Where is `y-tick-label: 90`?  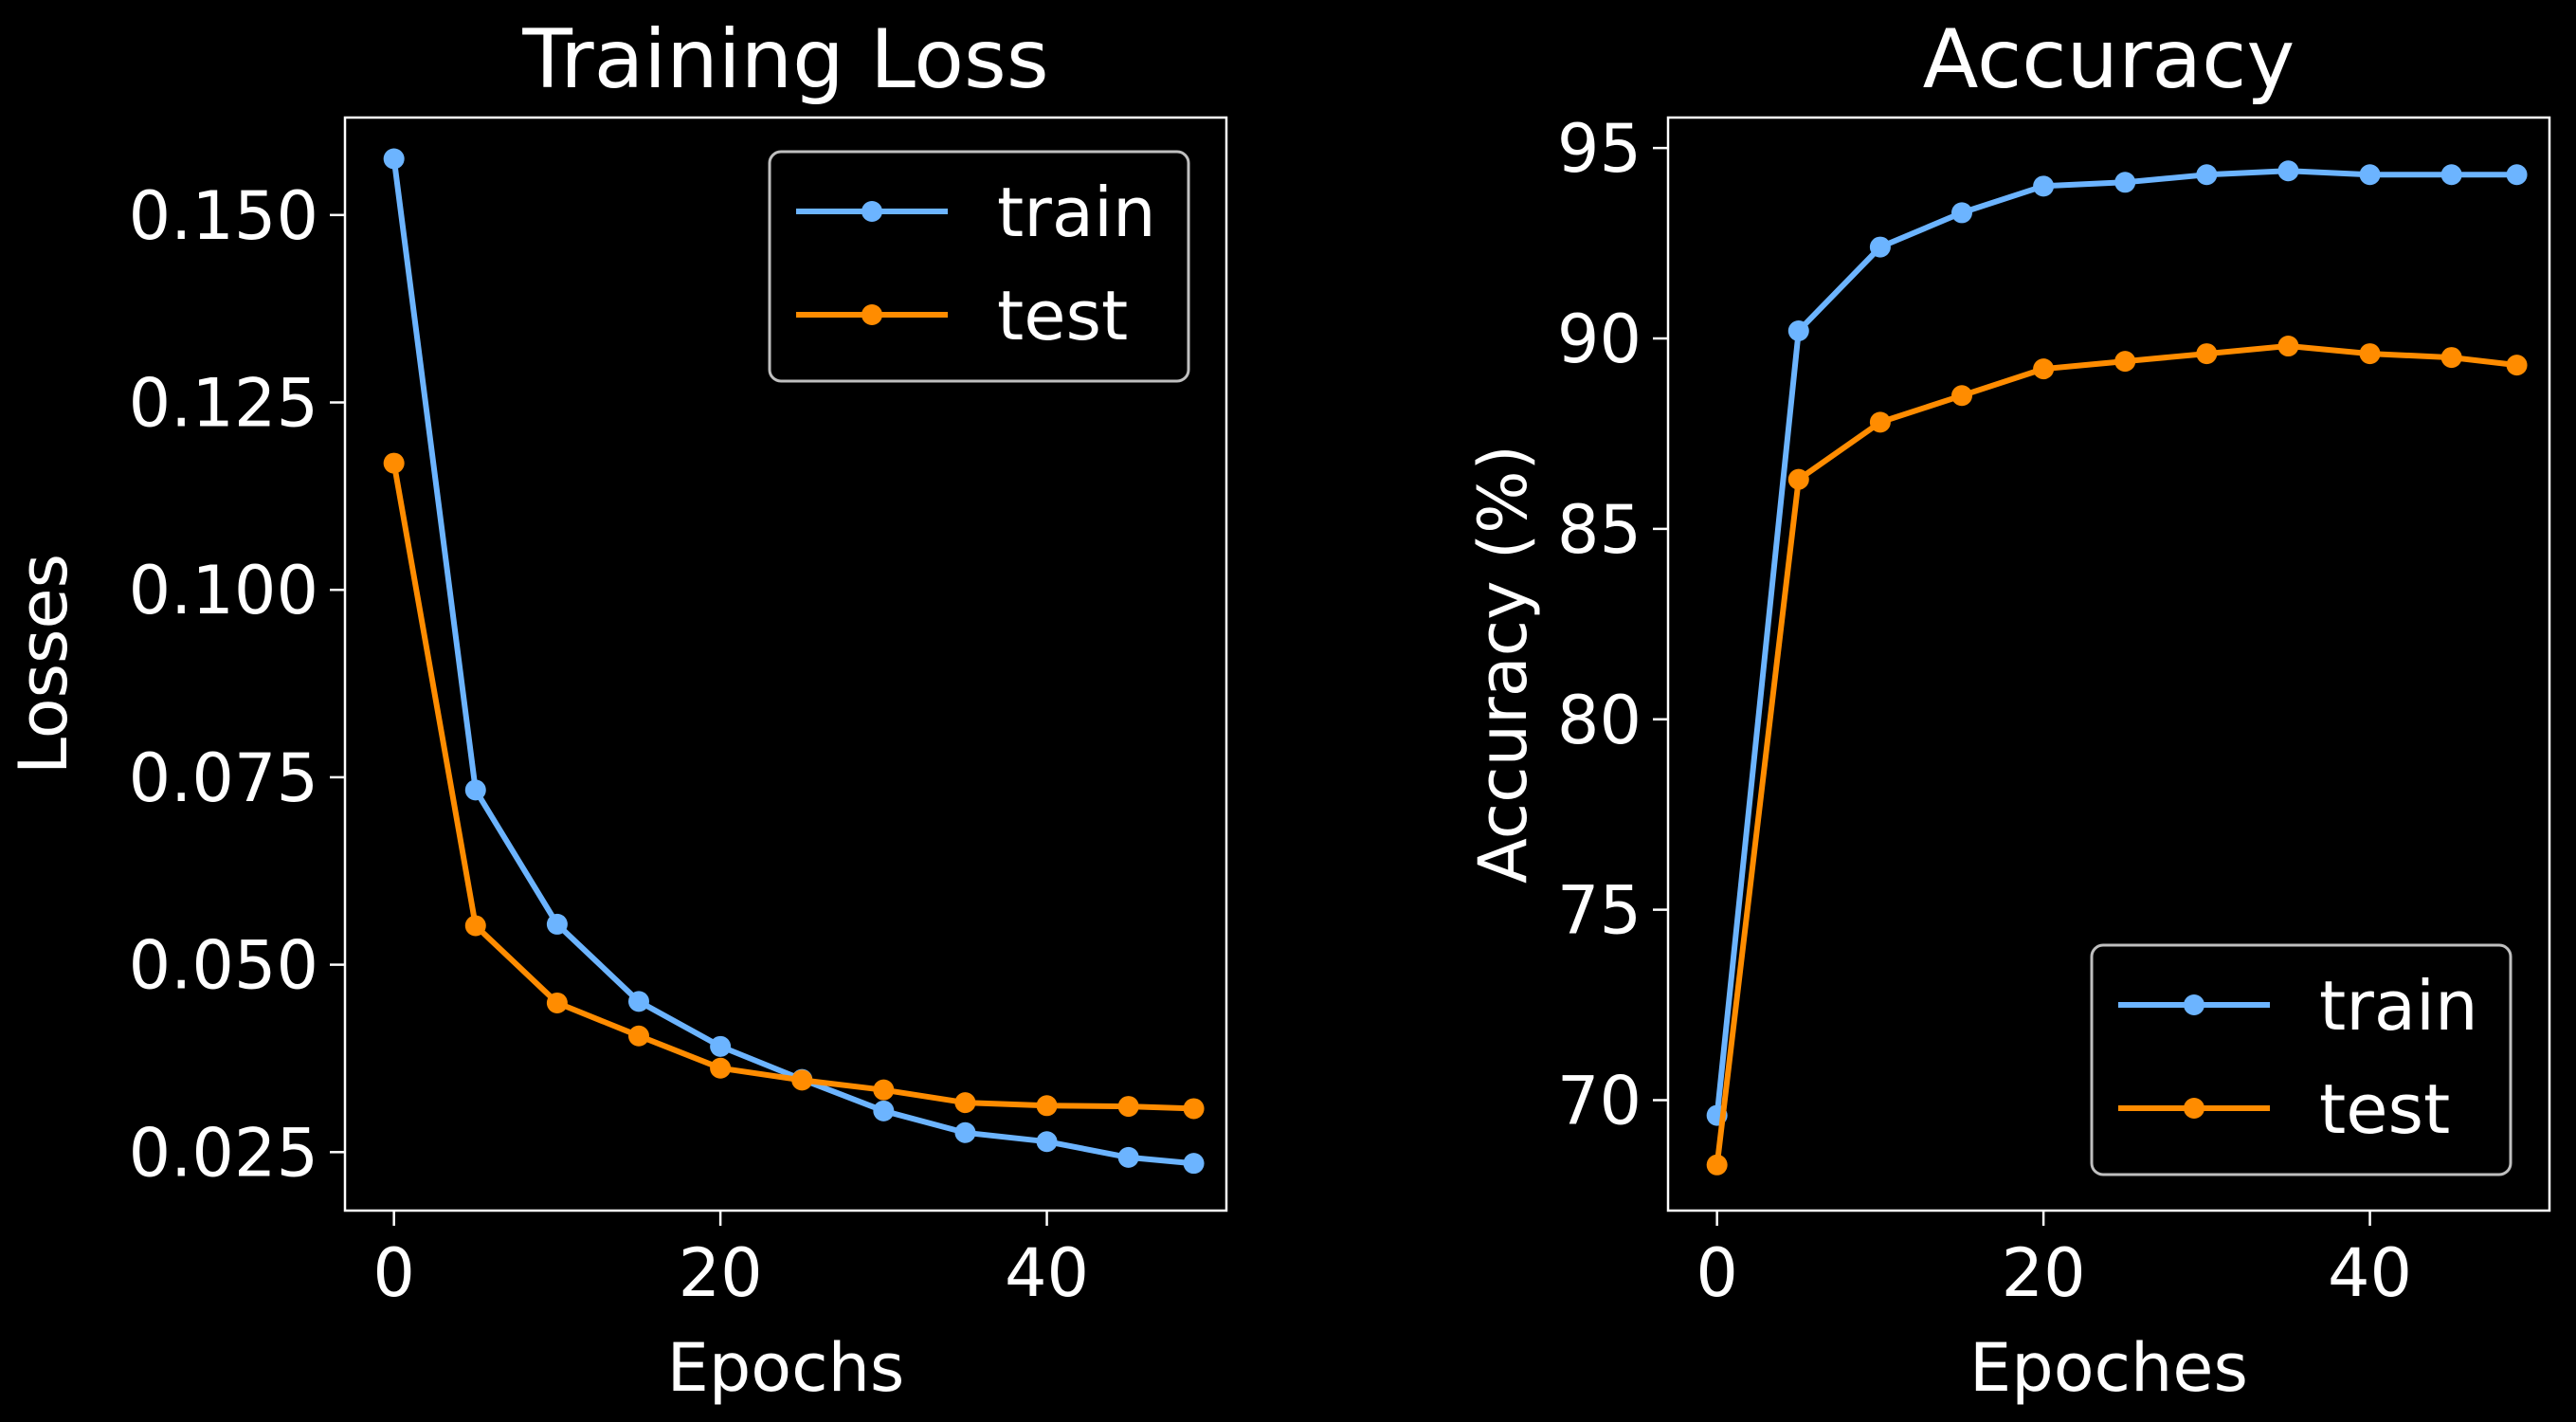
y-tick-label: 90 is located at coordinates (1599, 339).